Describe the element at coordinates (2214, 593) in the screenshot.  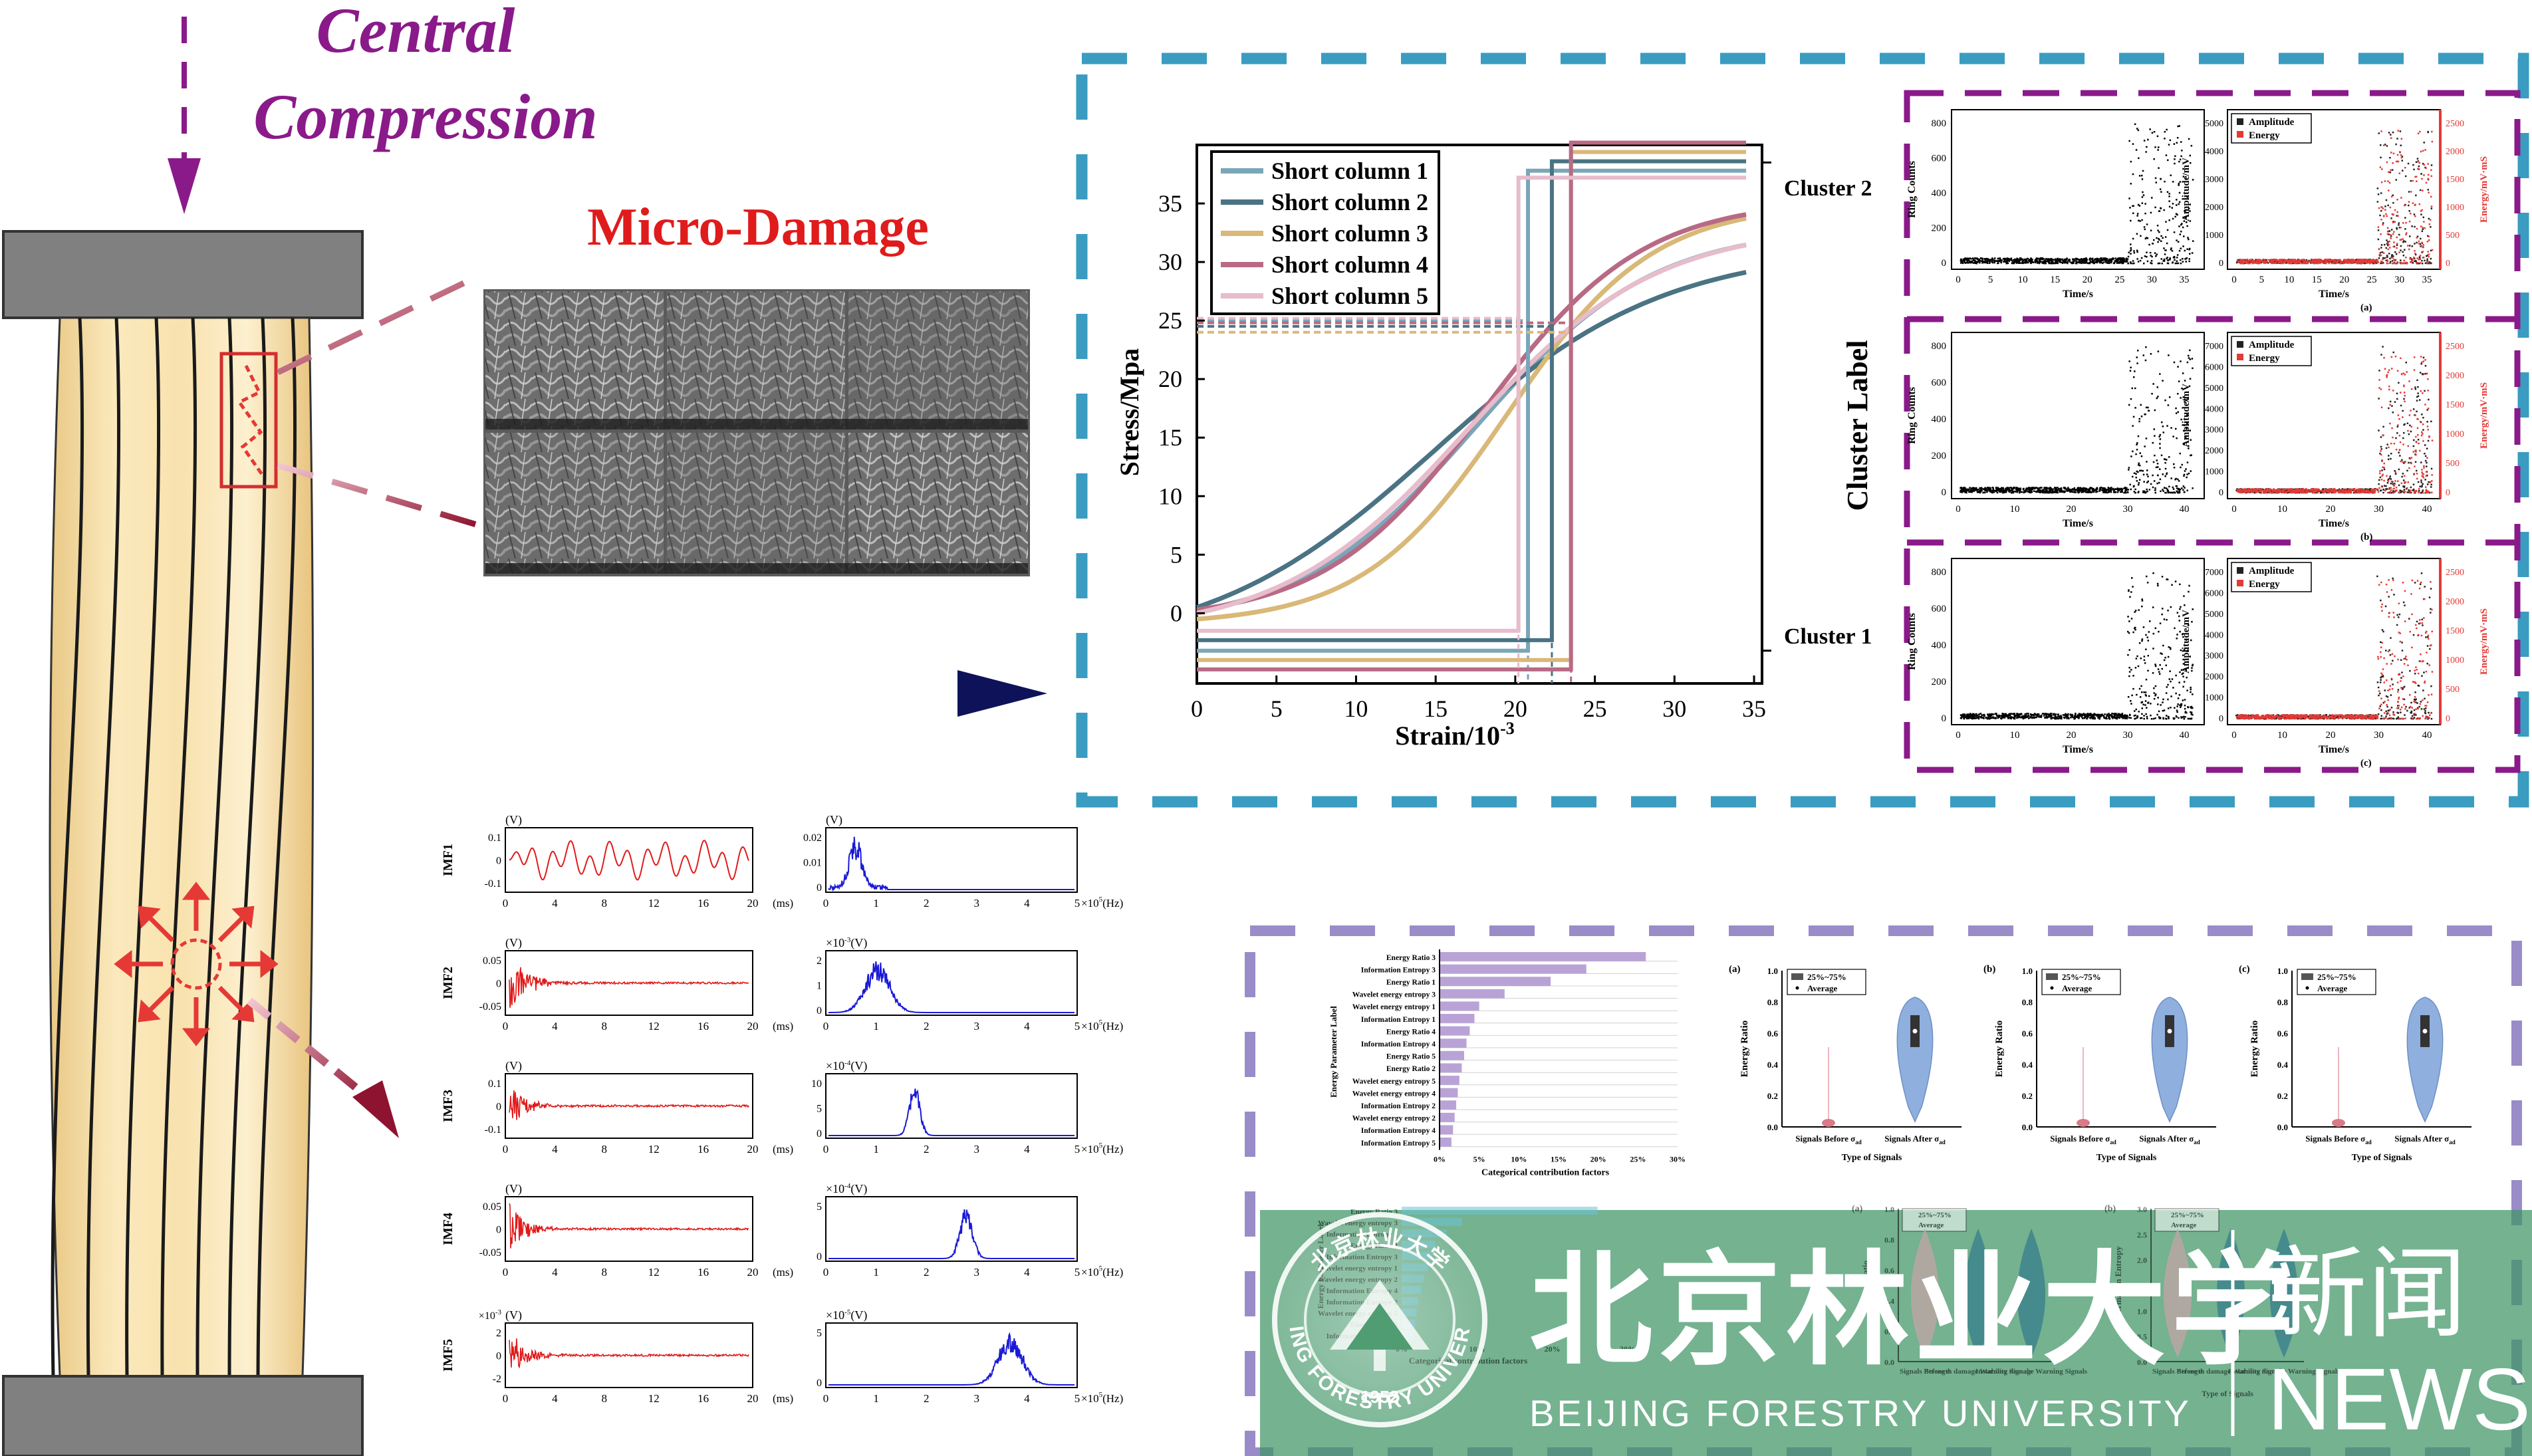
I see `ae-amp-tick: 6000` at that location.